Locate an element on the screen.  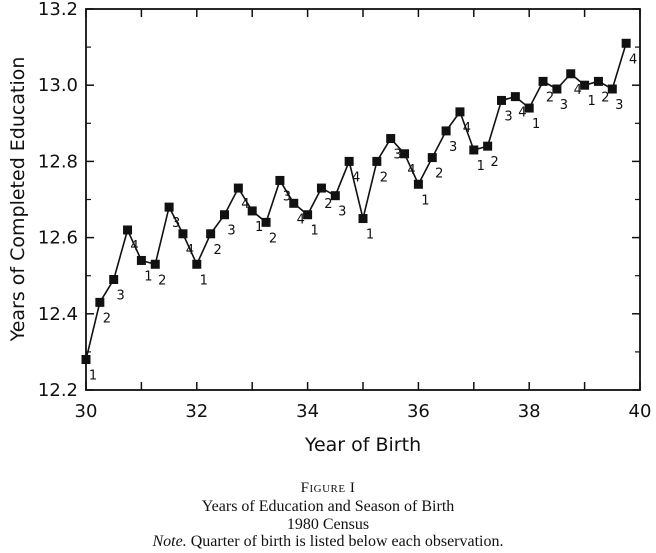
figure-subtitle: 1980 Census is located at coordinates (328, 524).